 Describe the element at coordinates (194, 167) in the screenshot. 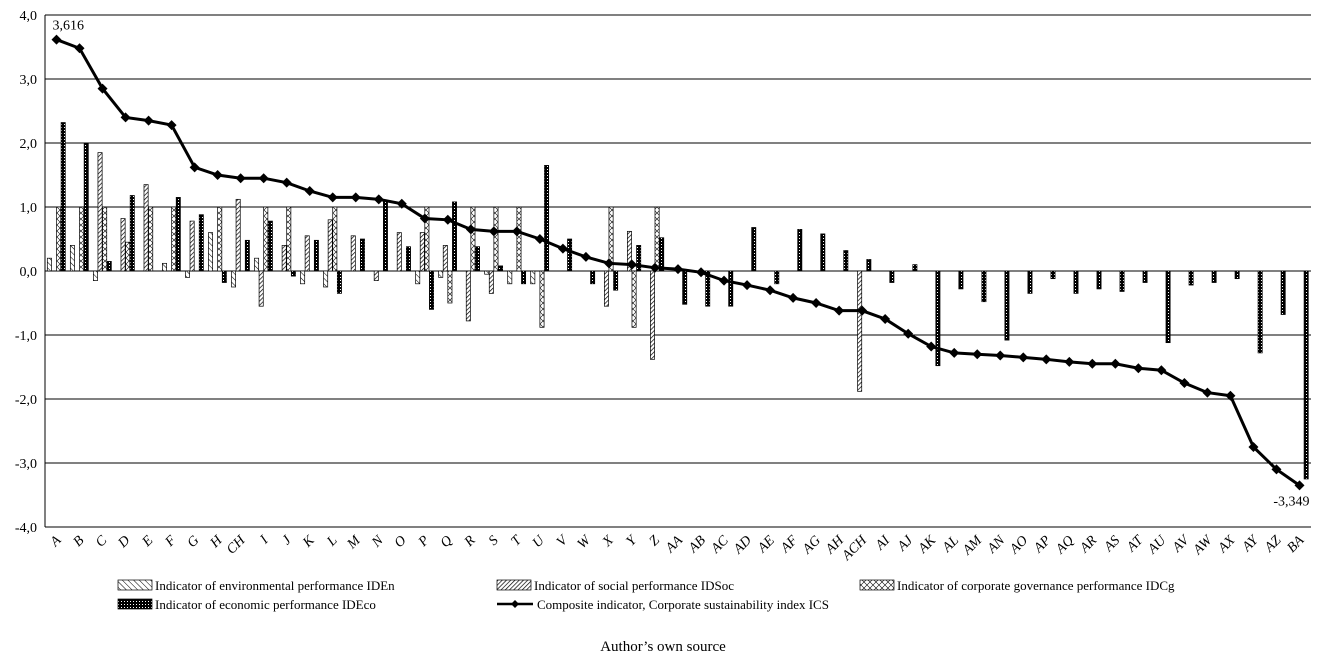

I see `ics-point-G` at that location.